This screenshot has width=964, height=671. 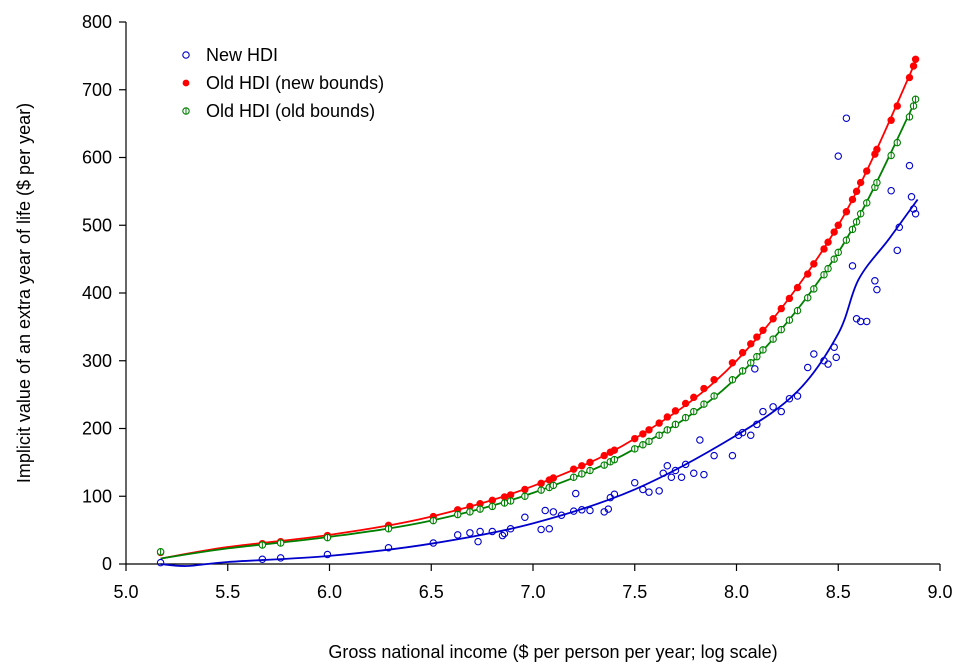 What do you see at coordinates (97, 429) in the screenshot?
I see `y-tick-label: 200` at bounding box center [97, 429].